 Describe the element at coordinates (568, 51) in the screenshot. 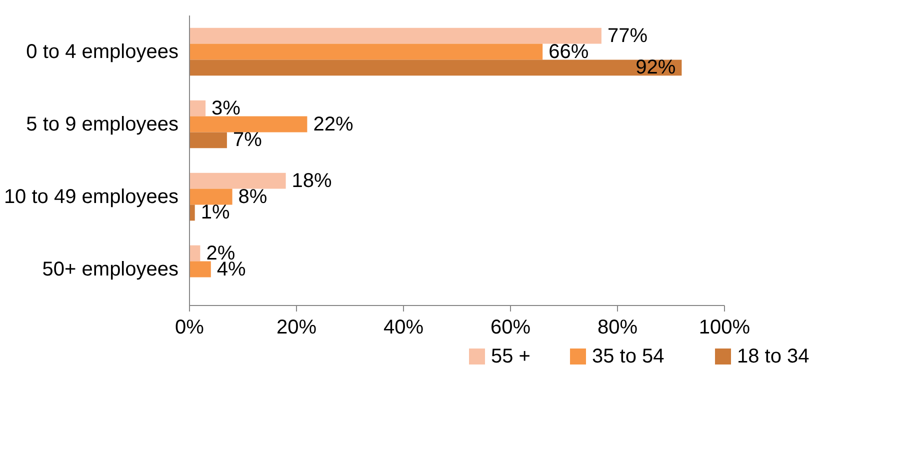

I see `data-label: 66%` at that location.